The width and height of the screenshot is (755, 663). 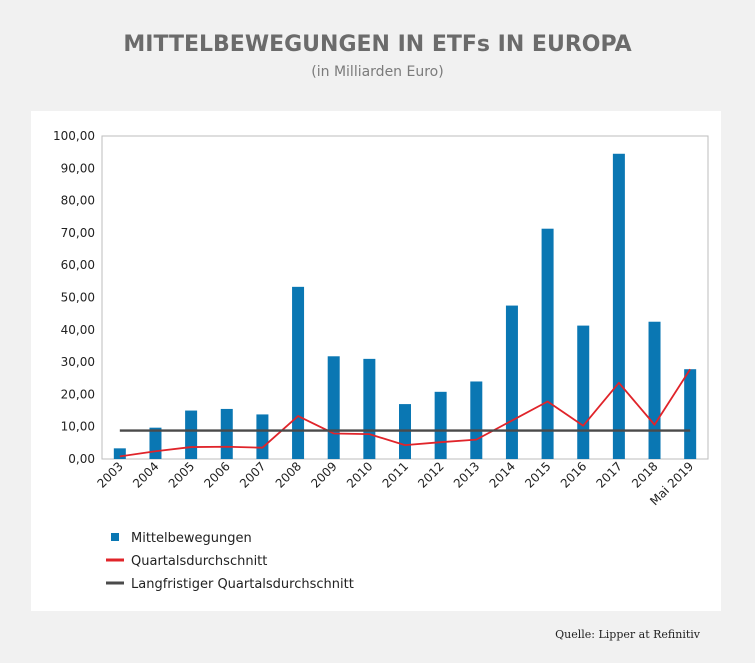 What do you see at coordinates (466, 474) in the screenshot?
I see `x-tick-label: 2013` at bounding box center [466, 474].